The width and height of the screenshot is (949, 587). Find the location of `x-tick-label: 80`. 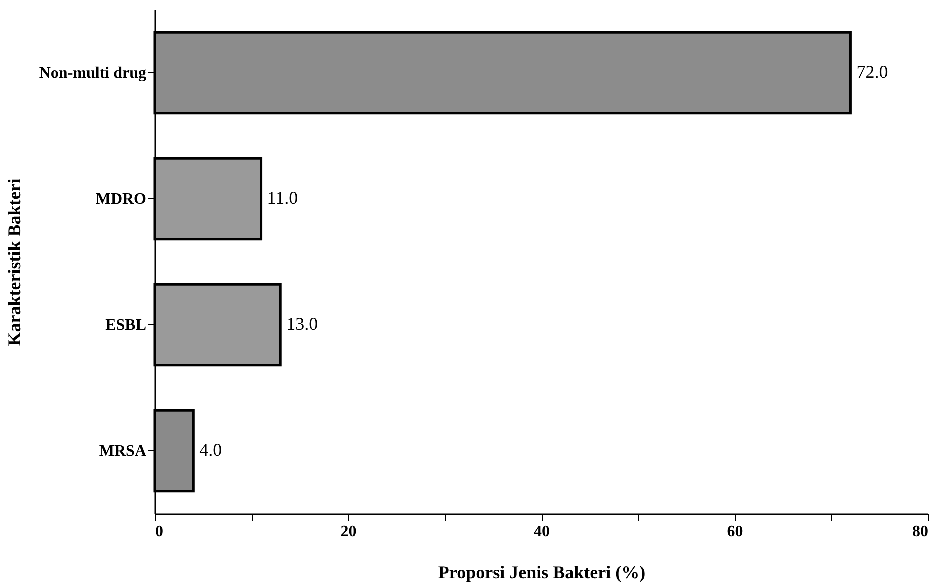

x-tick-label: 80 is located at coordinates (920, 532).